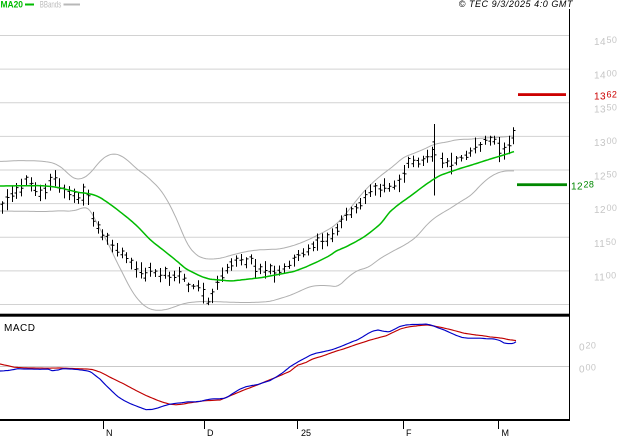 The image size is (627, 445). I want to click on svg-text: BBands, so click(51, 5).